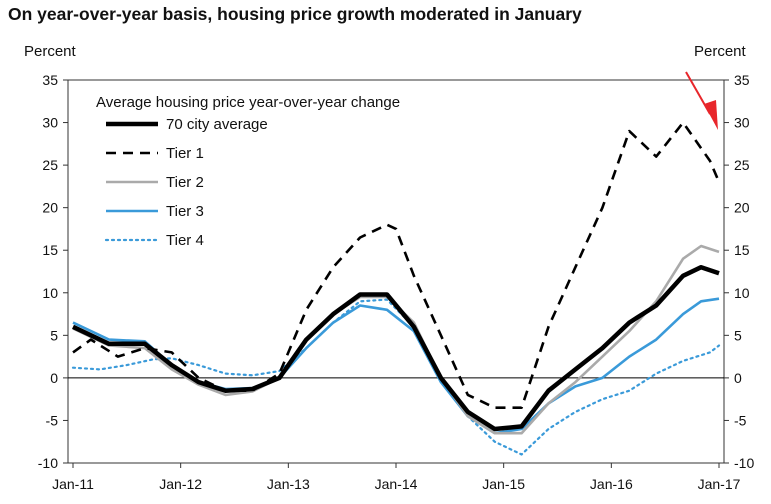 The width and height of the screenshot is (771, 504). Describe the element at coordinates (48, 463) in the screenshot. I see `y-tick-label-left: -10` at that location.